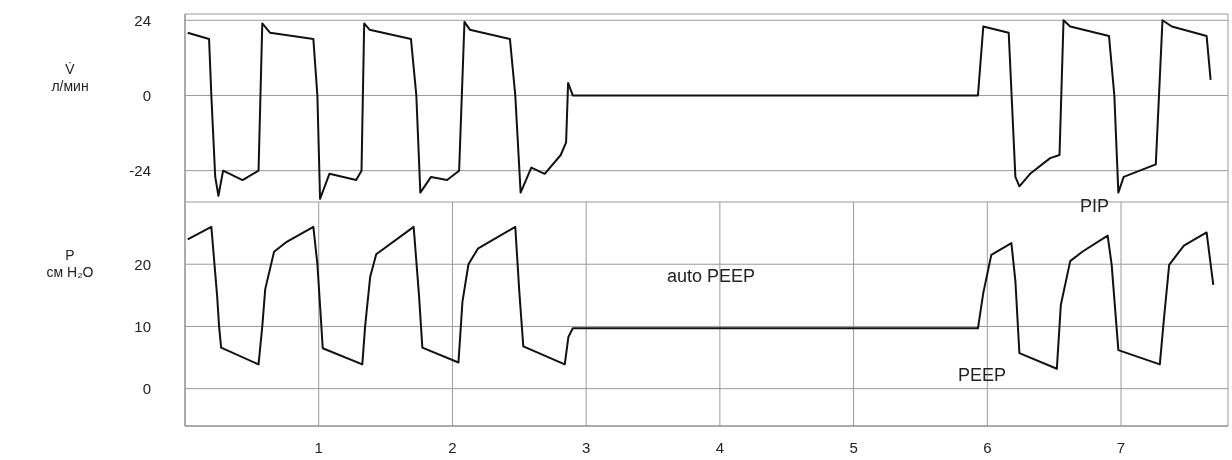 The image size is (1232, 460). What do you see at coordinates (586, 447) in the screenshot?
I see `x-tick-label: 3` at bounding box center [586, 447].